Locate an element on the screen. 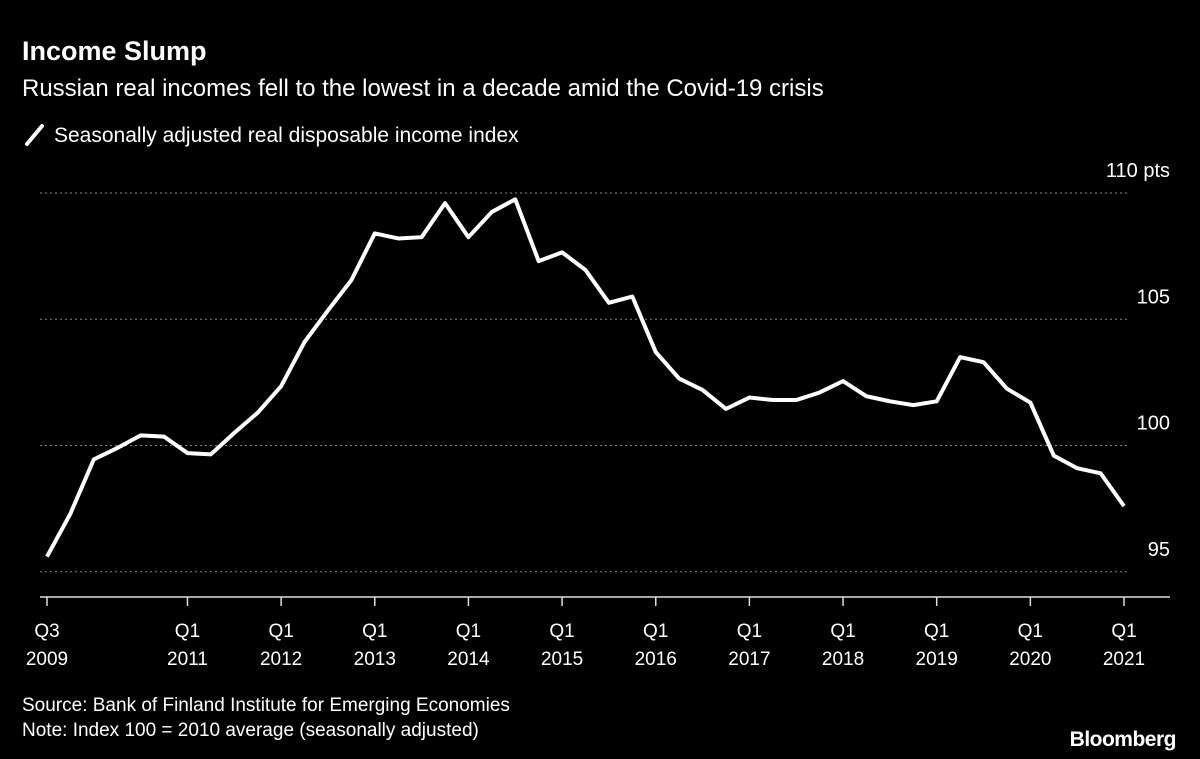 Image resolution: width=1200 pixels, height=759 pixels. chart-title: Income Slump is located at coordinates (114, 51).